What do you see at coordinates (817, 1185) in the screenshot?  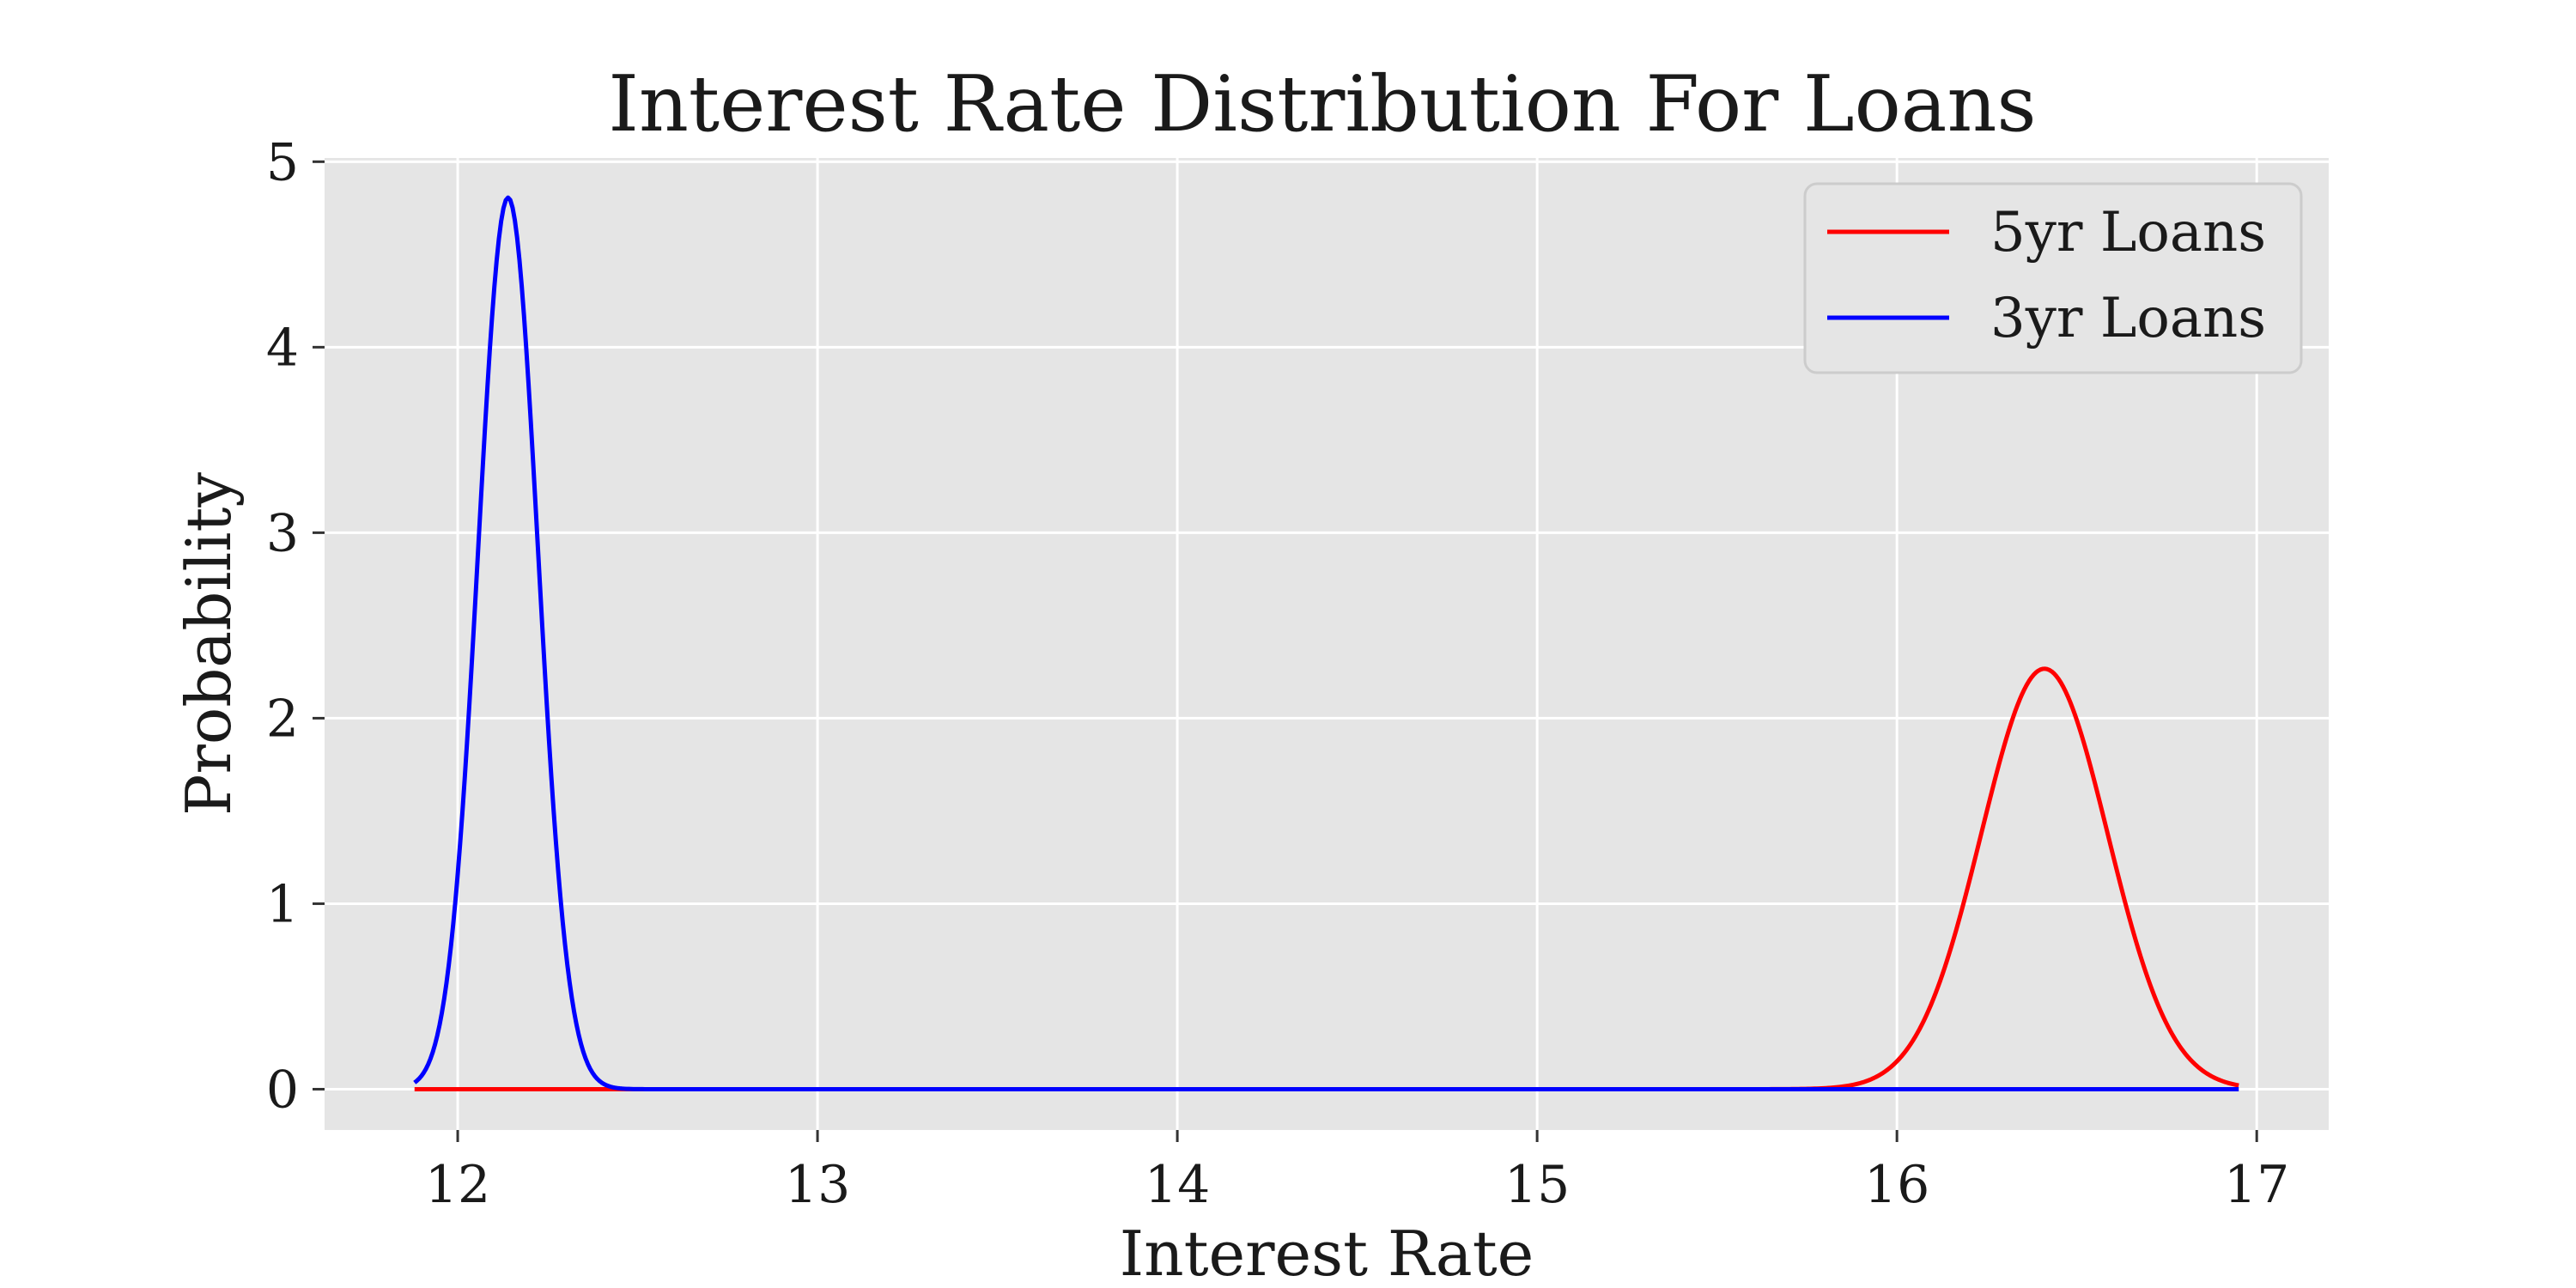 I see `x-tick-label: 13` at bounding box center [817, 1185].